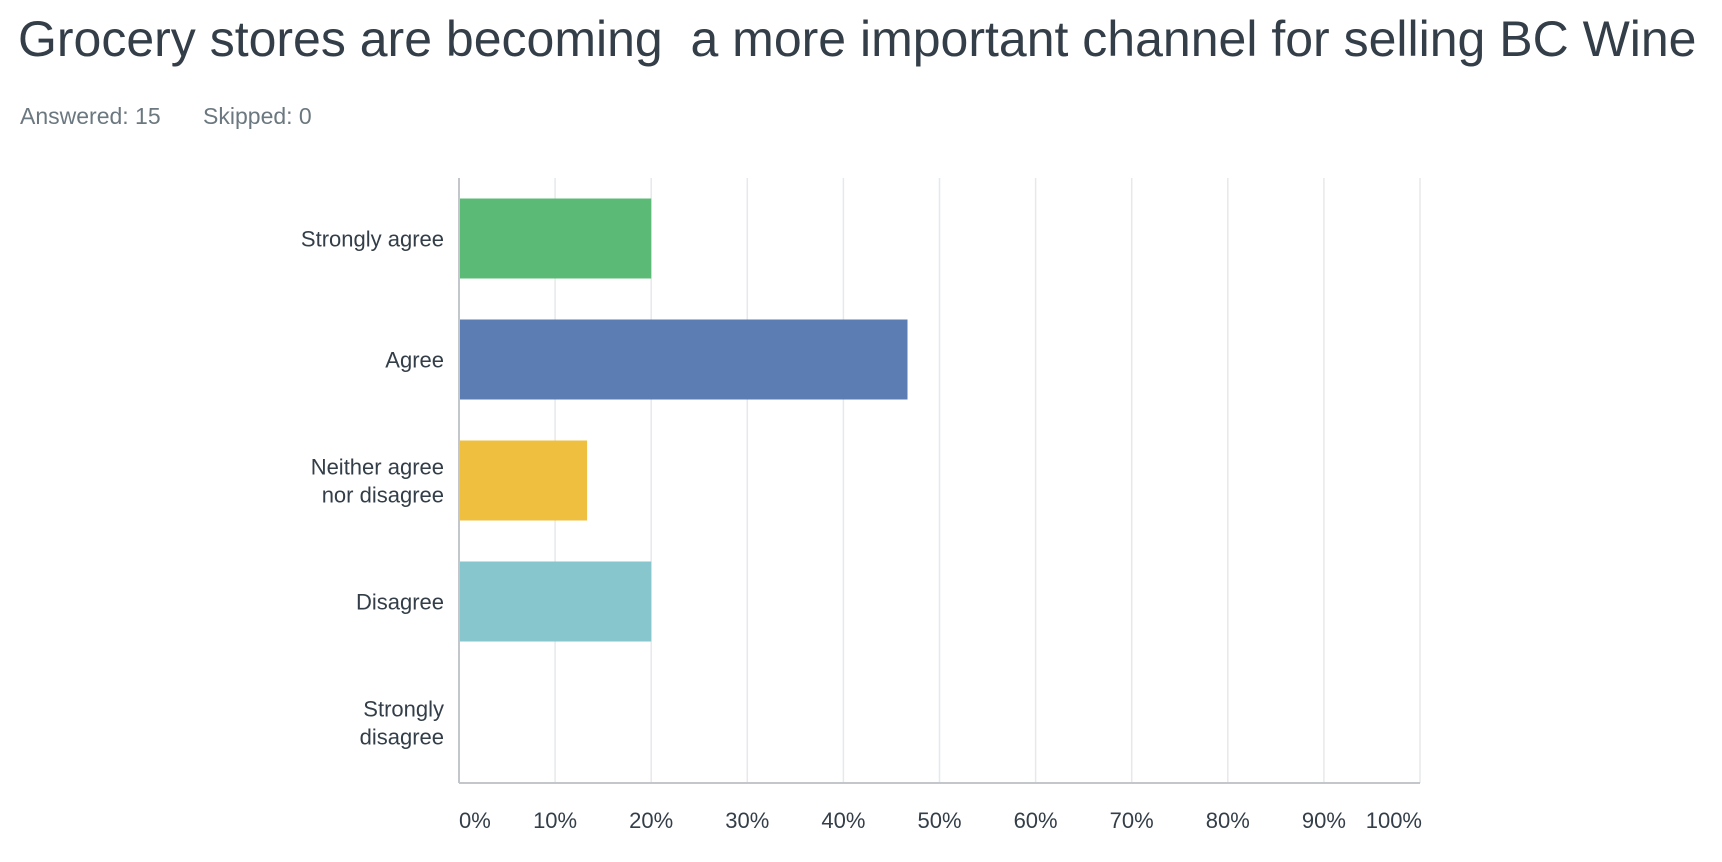 The image size is (1722, 862). I want to click on category-label: Strongly disagree, so click(402, 723).